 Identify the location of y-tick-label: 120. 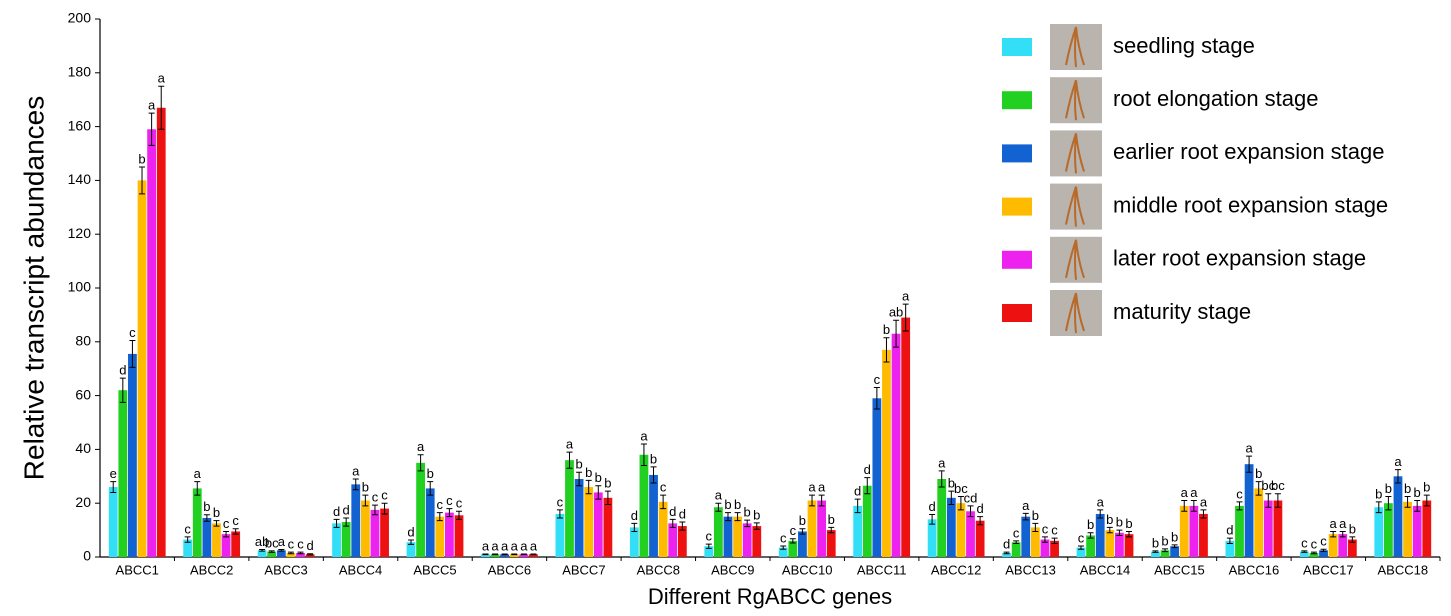
(80, 233).